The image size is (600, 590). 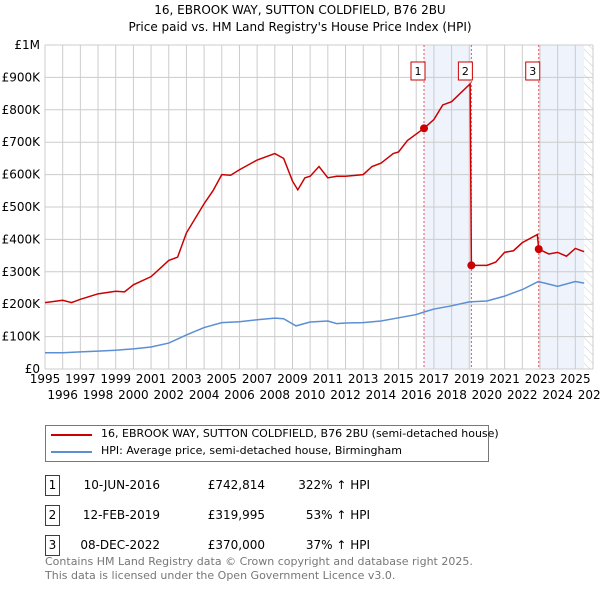 I want to click on x-tick-label: 2022, so click(x=522, y=395).